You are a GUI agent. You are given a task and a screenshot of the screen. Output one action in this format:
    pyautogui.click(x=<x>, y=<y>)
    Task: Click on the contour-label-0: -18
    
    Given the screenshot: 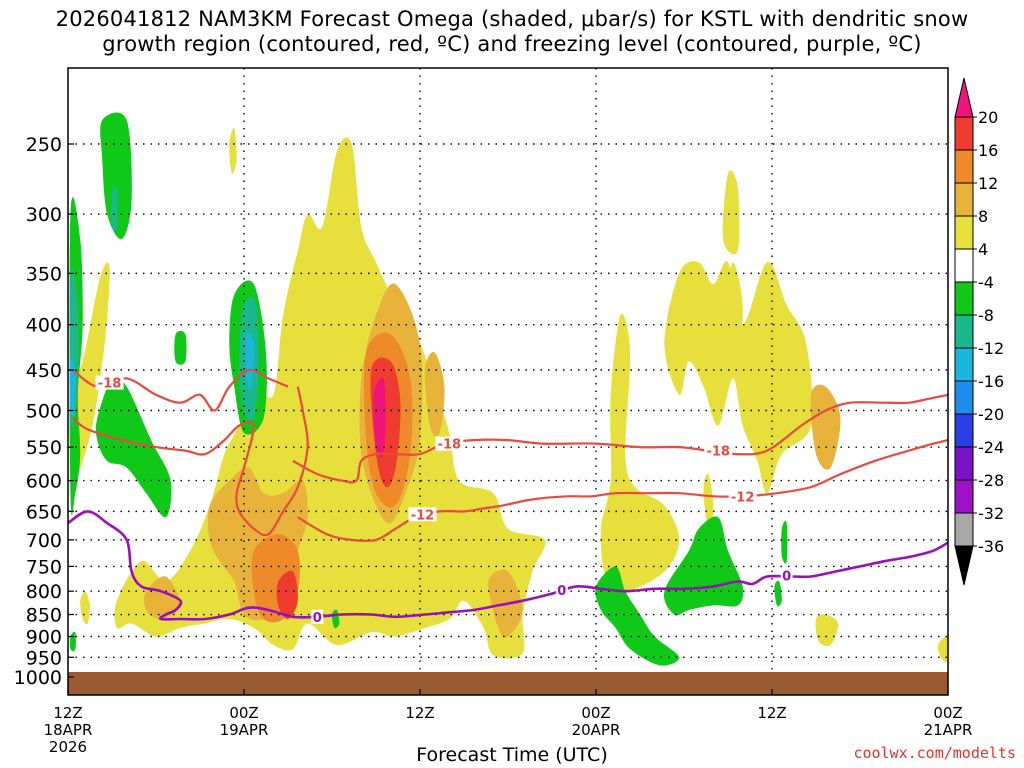 What is the action you would take?
    pyautogui.click(x=110, y=384)
    